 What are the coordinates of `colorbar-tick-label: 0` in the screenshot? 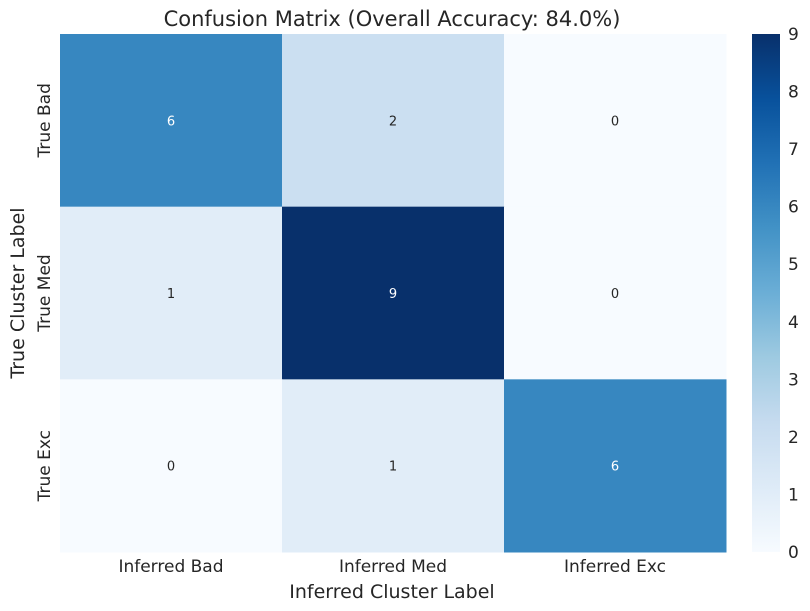 It's located at (793, 553).